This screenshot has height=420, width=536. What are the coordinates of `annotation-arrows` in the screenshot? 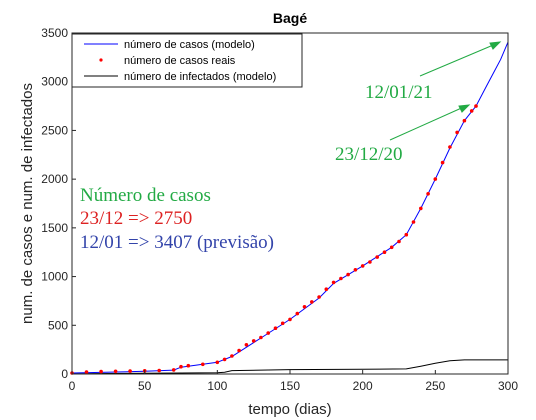 It's located at (445, 91).